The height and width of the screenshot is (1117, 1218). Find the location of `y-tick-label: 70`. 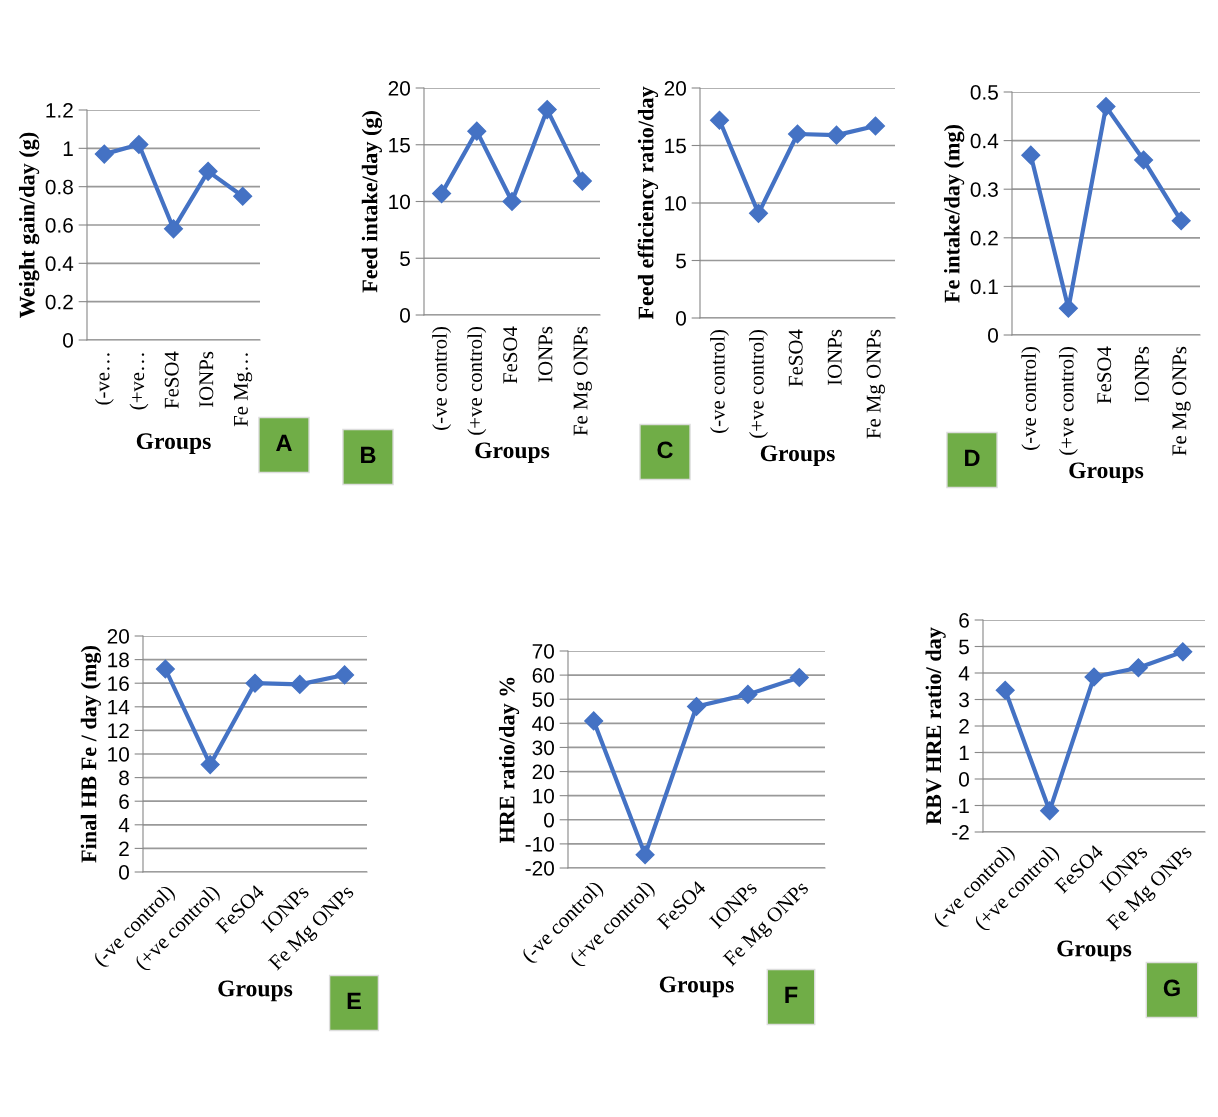

y-tick-label: 70 is located at coordinates (543, 651).